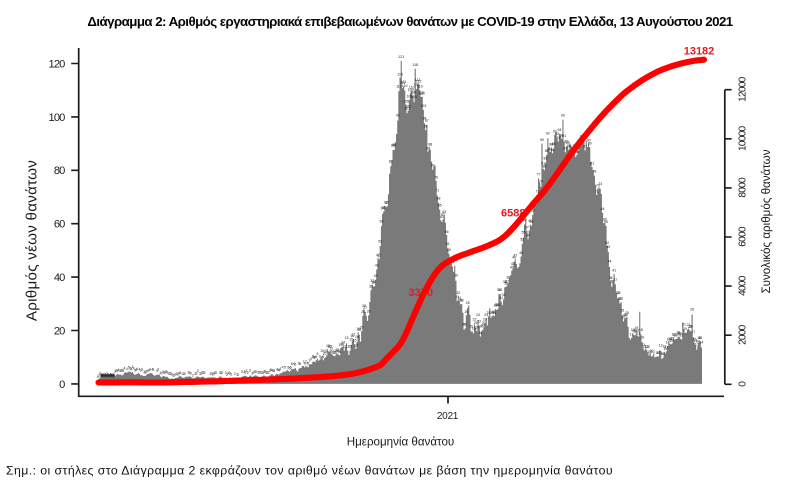  I want to click on svg-text: 12, so click(661, 345).